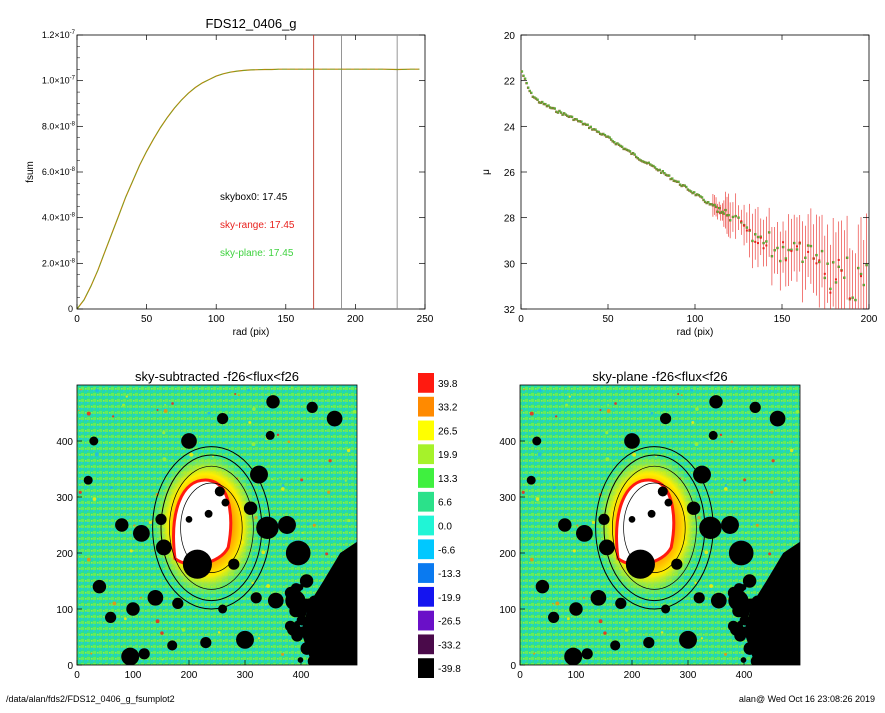 The height and width of the screenshot is (713, 885). What do you see at coordinates (608, 319) in the screenshot?
I see `mu-x-tick-label: 50` at bounding box center [608, 319].